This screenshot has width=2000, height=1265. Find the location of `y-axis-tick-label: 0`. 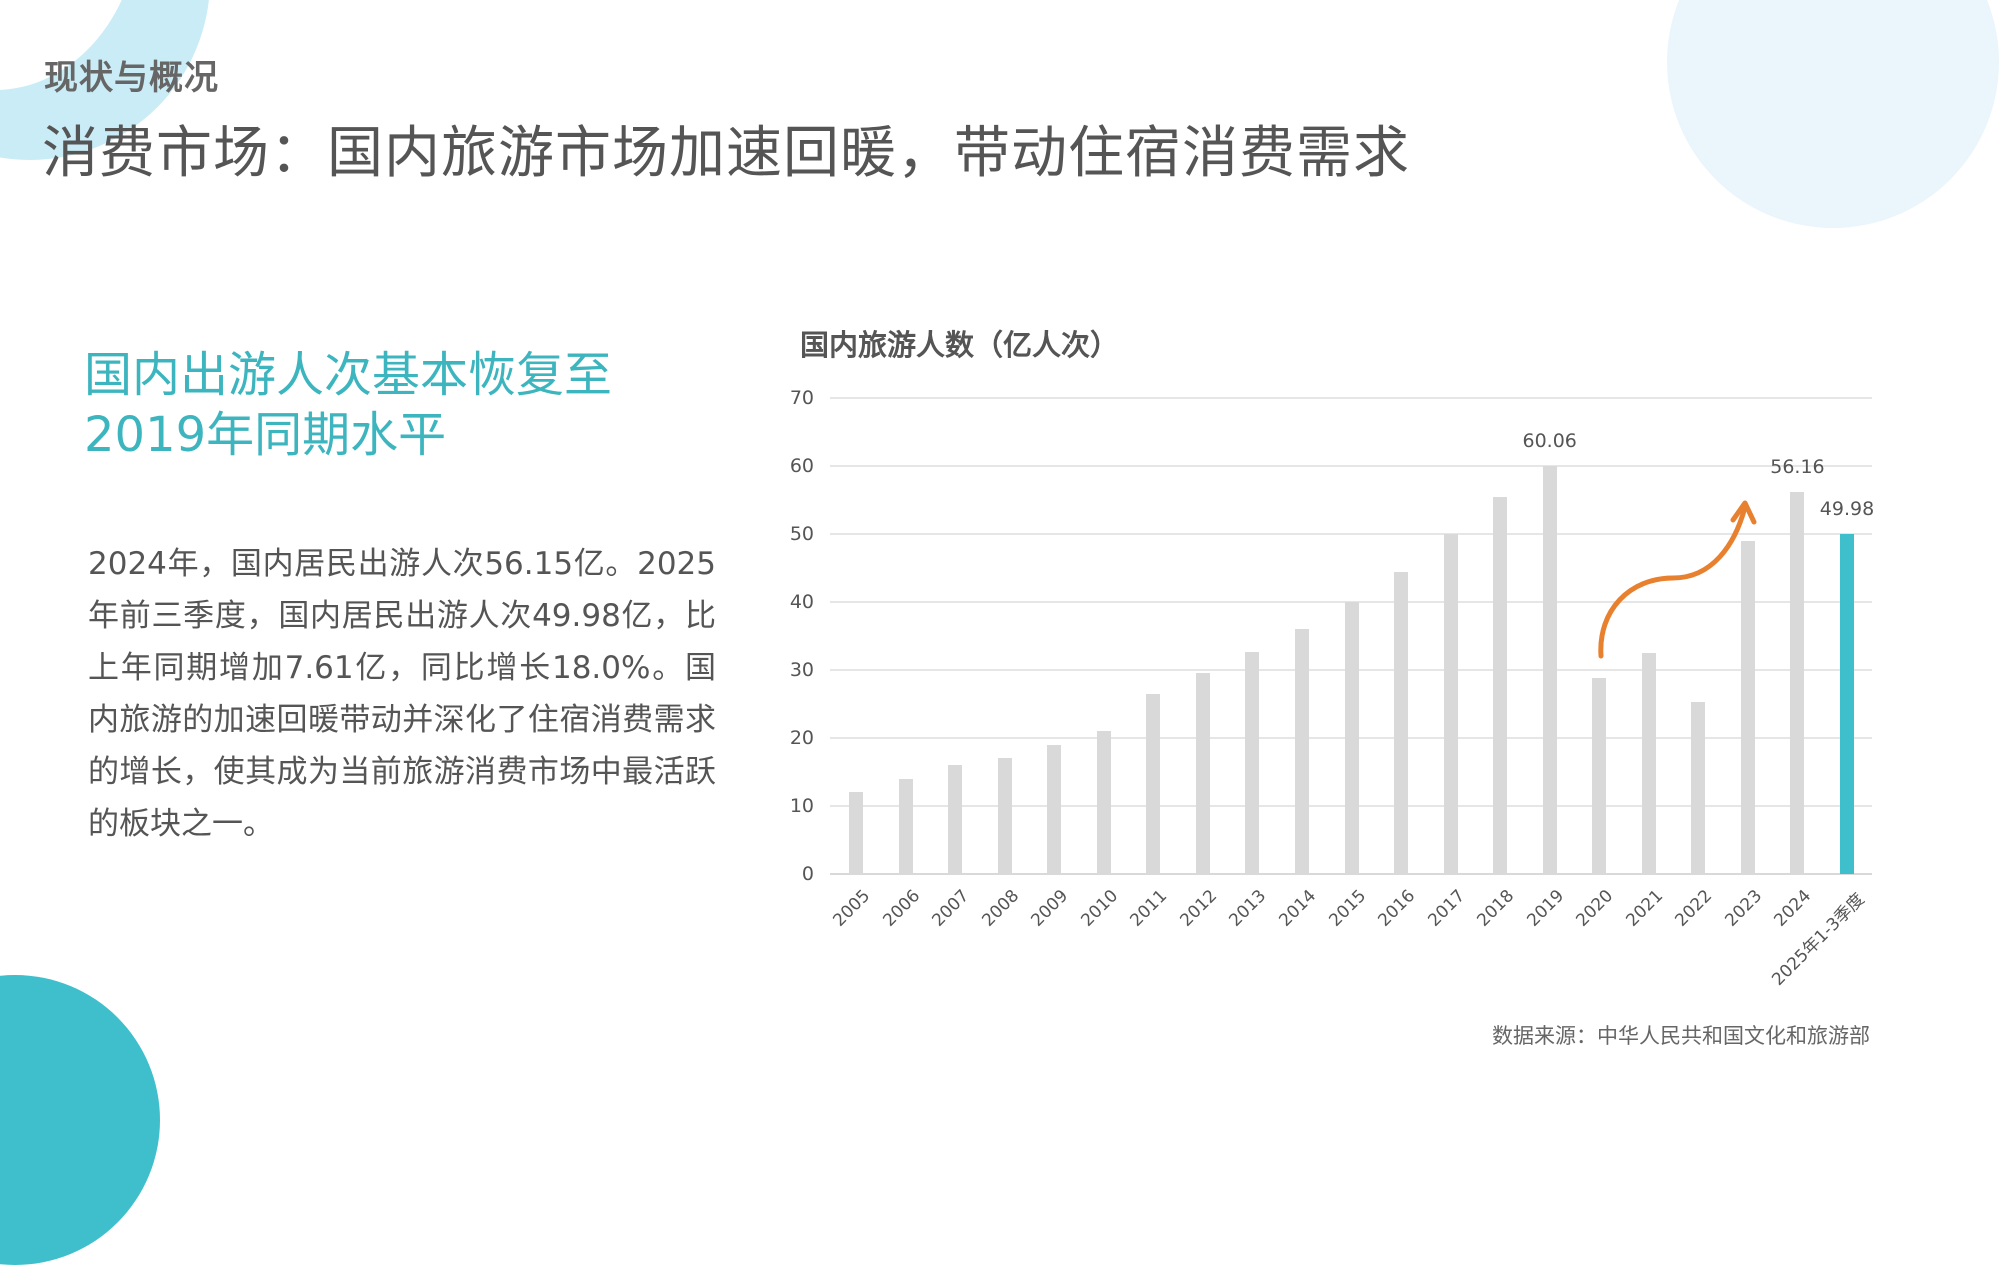

y-axis-tick-label: 0 is located at coordinates (807, 874).